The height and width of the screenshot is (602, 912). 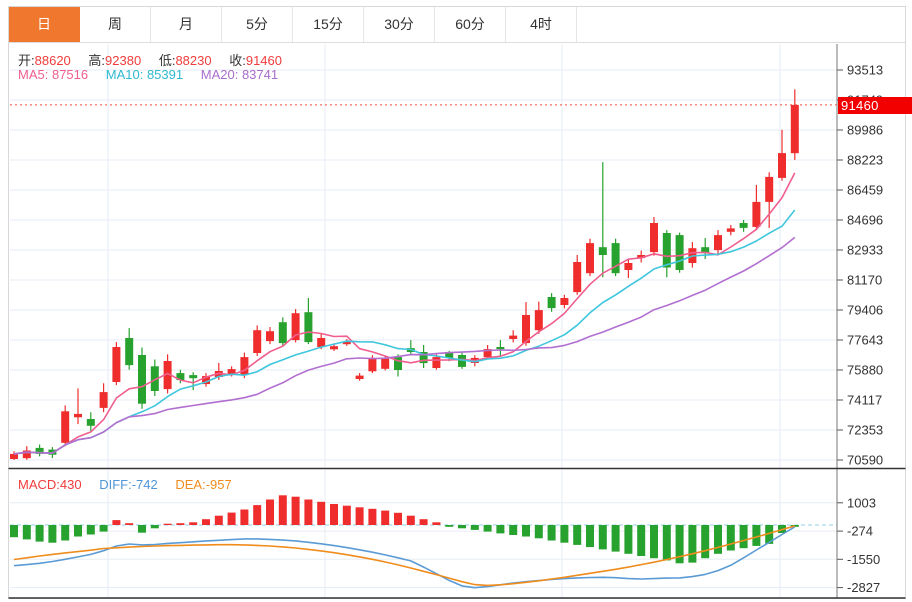 What do you see at coordinates (26, 60) in the screenshot?
I see `open-label: 开:` at bounding box center [26, 60].